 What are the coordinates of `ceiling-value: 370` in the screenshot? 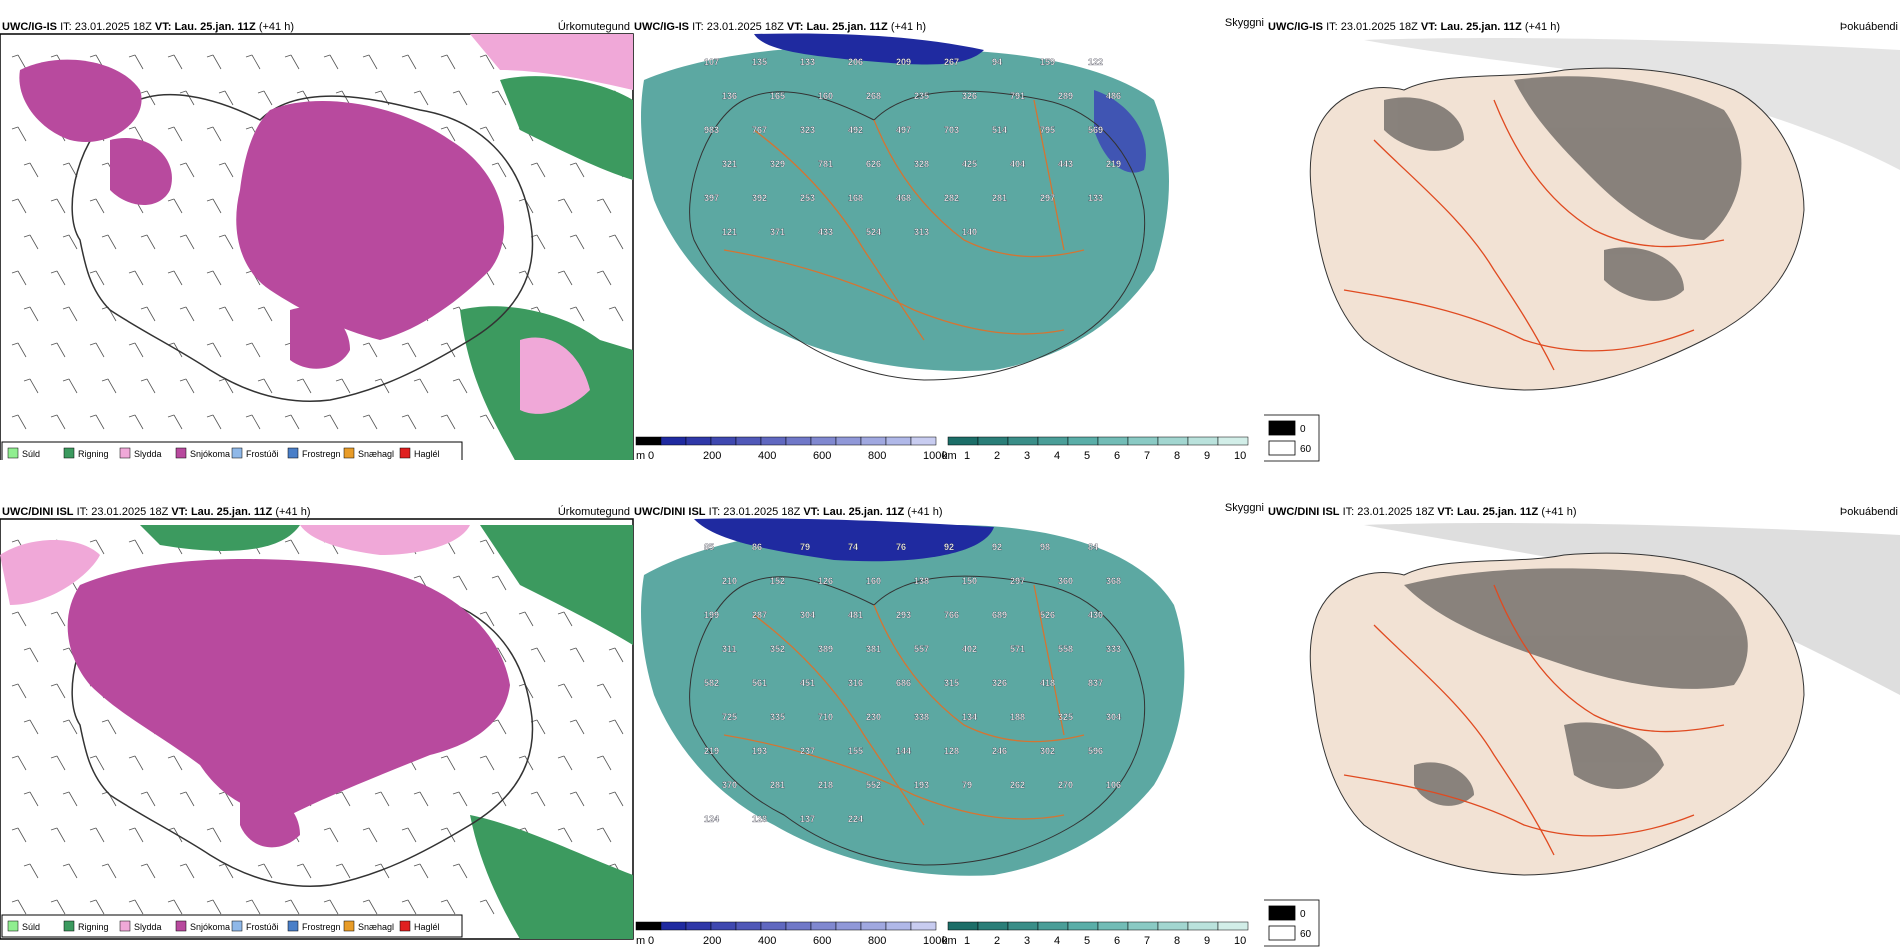 It's located at (729, 785).